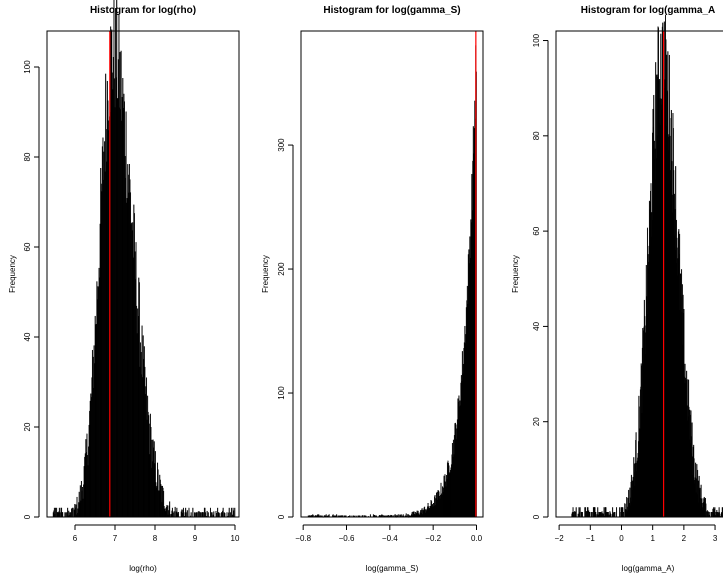  I want to click on chart-title: Histogram for log(gamma_S), so click(391, 10).